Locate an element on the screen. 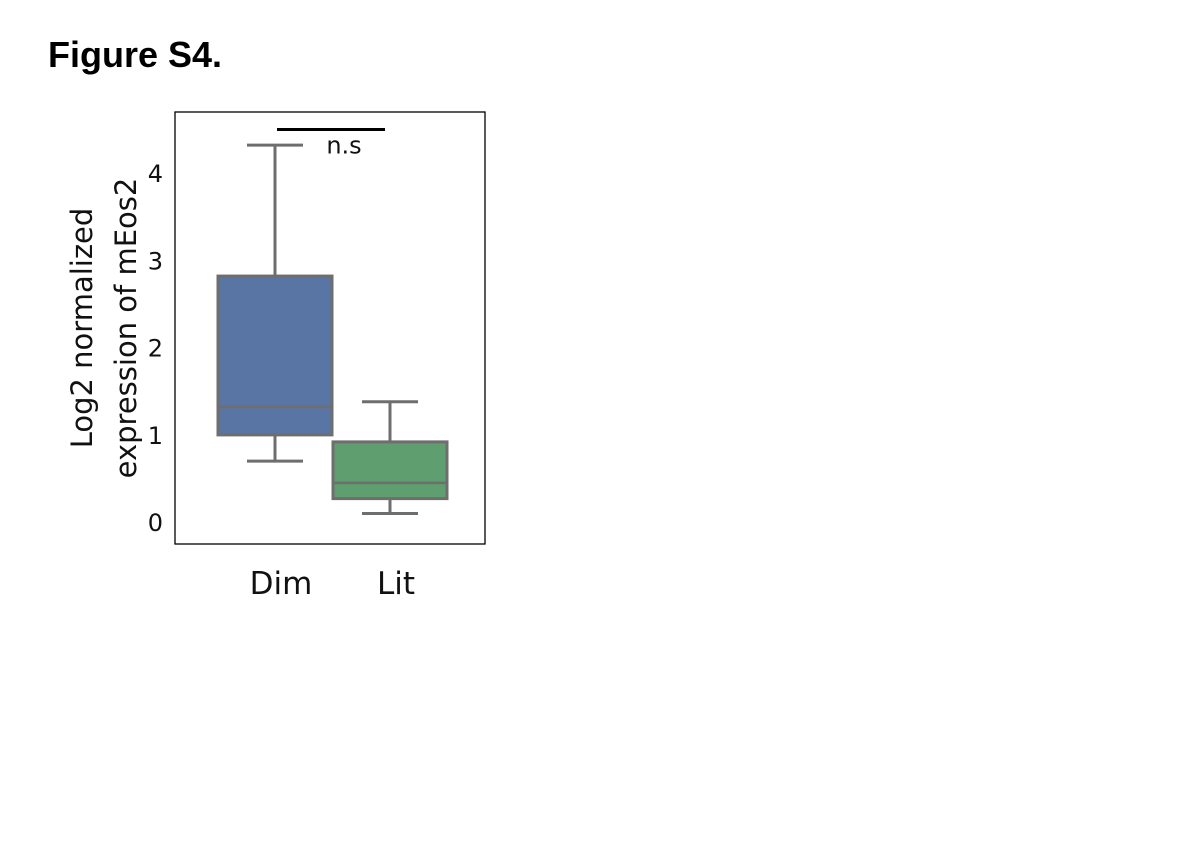  y-axis-label-line: expression of mEos2 is located at coordinates (126, 328).